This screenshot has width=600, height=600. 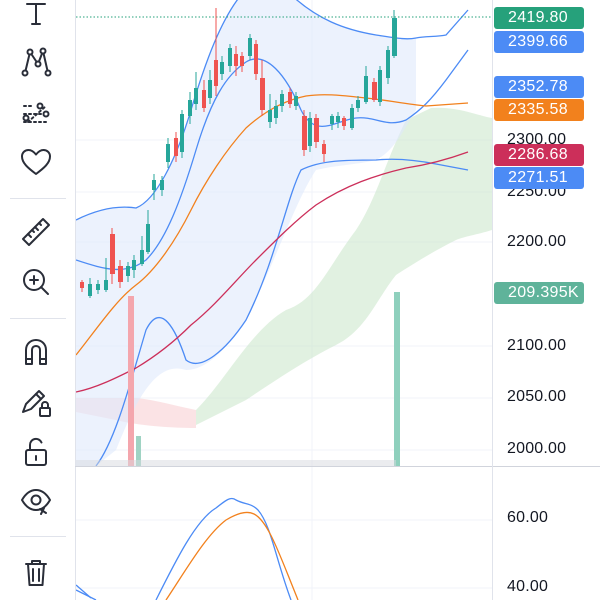 What do you see at coordinates (539, 178) in the screenshot?
I see `bollinger-lower-badge: 2271.51` at bounding box center [539, 178].